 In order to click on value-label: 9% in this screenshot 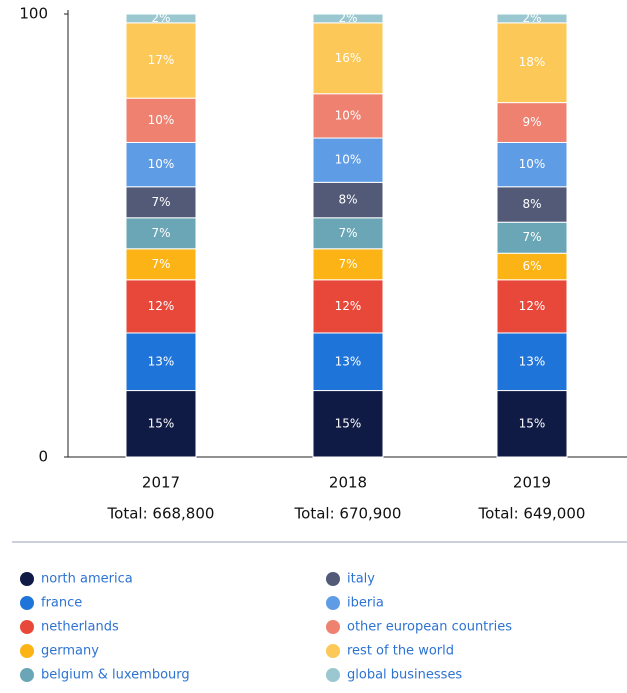, I will do `click(531, 122)`.